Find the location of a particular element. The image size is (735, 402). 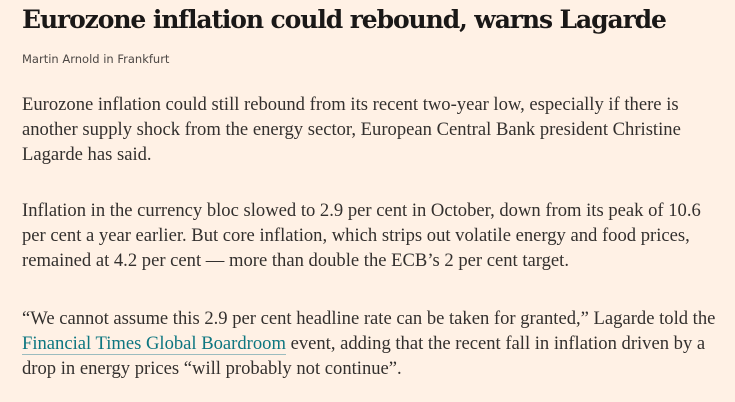

global-boardroom-link: Financial Times Global Boardroom is located at coordinates (154, 344).